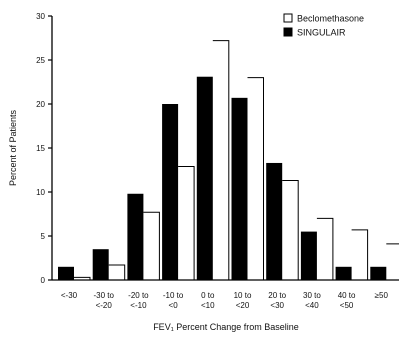 This screenshot has width=399, height=343. Describe the element at coordinates (243, 305) in the screenshot. I see `x-tick-label: <20` at that location.